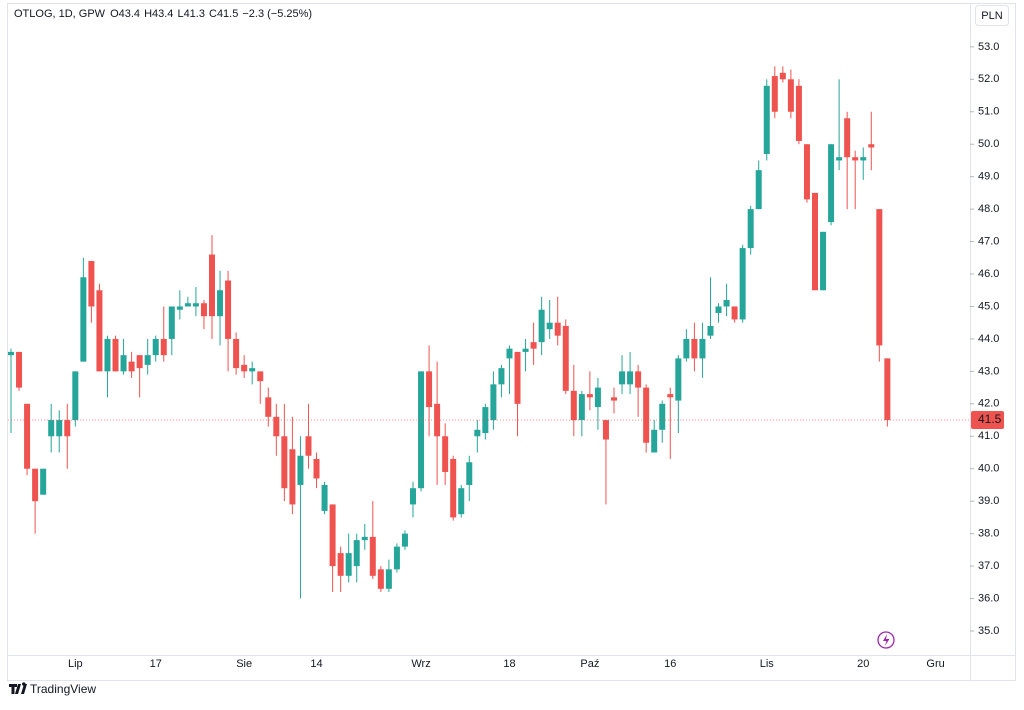 This screenshot has height=710, width=1024. I want to click on y-tick-label: 46.0, so click(988, 274).